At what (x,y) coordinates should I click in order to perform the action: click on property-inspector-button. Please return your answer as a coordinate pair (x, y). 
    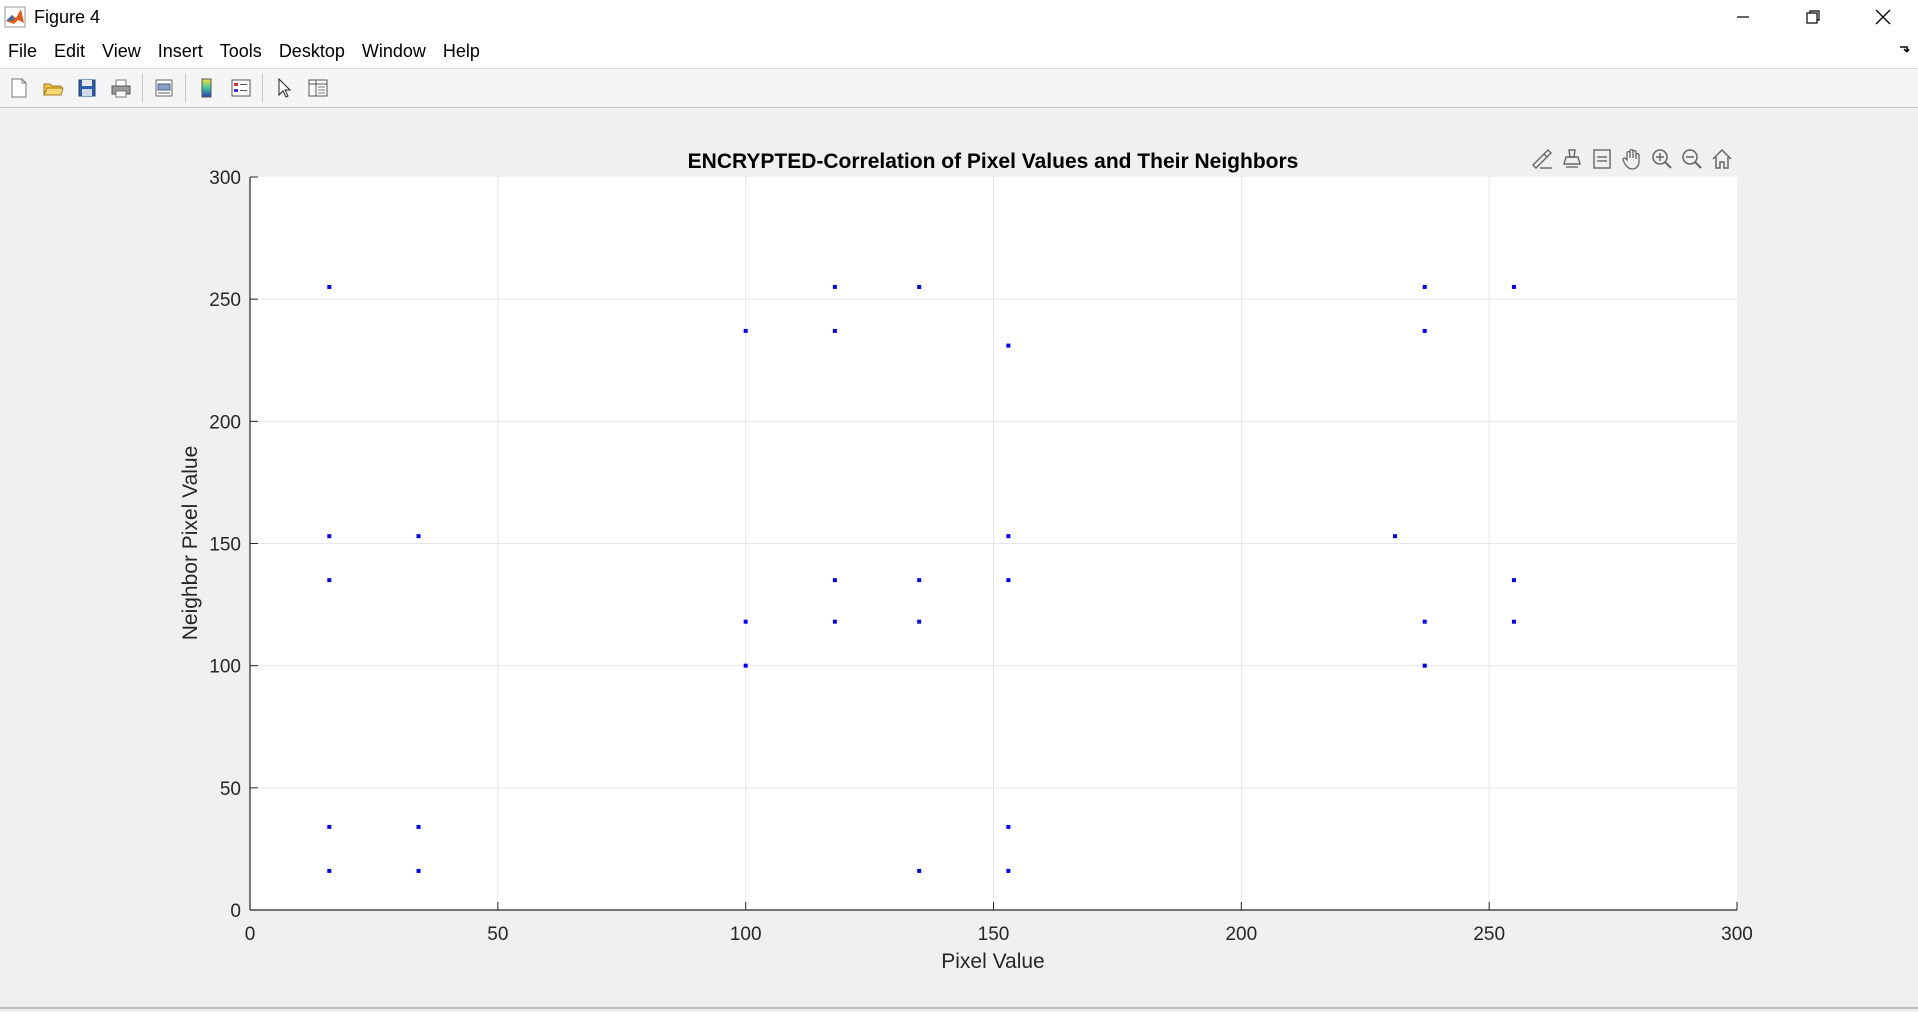
    Looking at the image, I should click on (318, 88).